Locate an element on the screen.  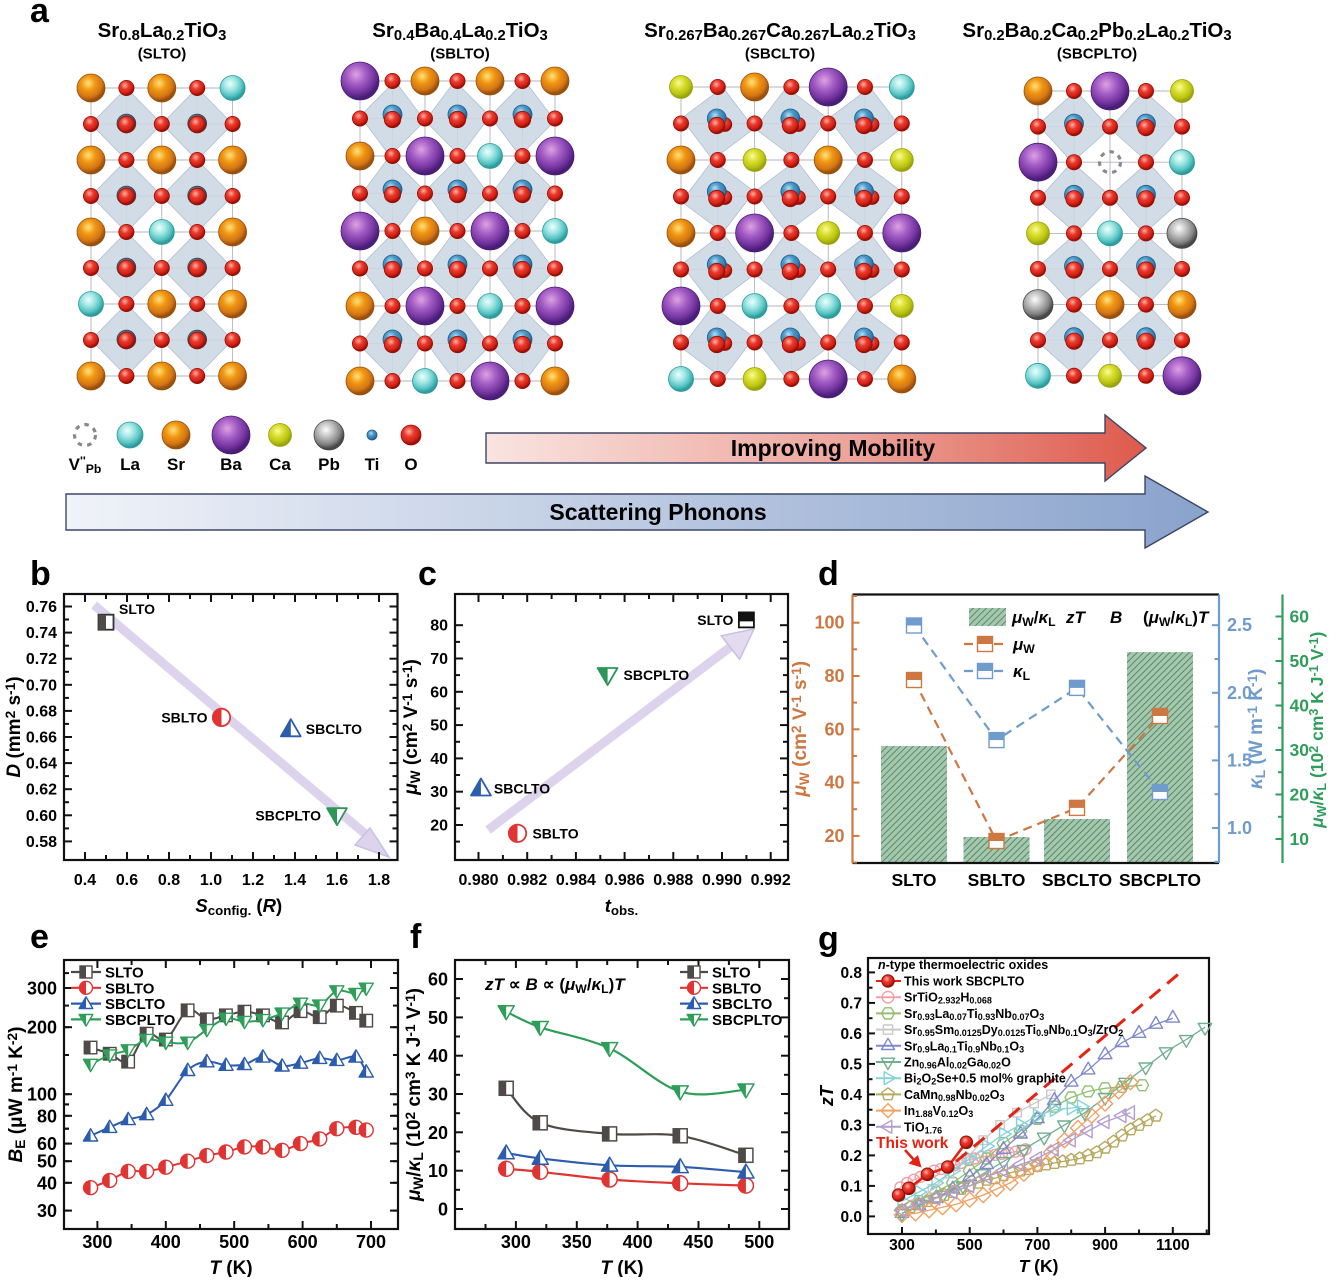
svg-text: 0 is located at coordinates (443, 1210).